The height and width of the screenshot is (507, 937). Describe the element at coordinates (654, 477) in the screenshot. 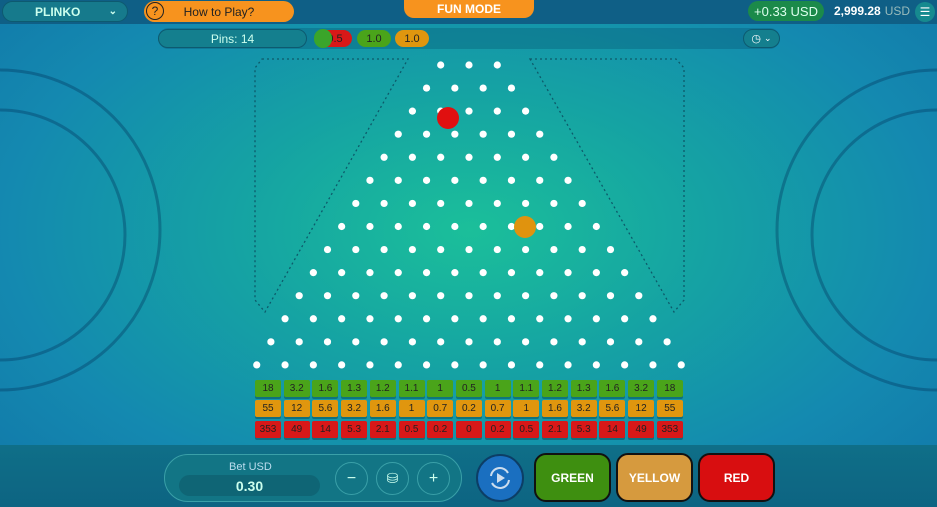

I see `yellow-drop-button: YELLOW` at that location.